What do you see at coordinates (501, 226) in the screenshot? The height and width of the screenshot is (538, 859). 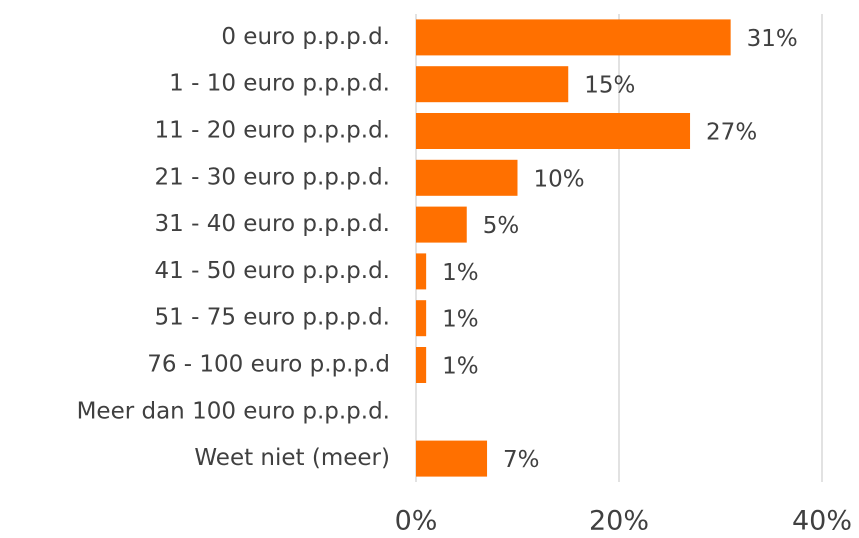 I see `data-label: 5%` at bounding box center [501, 226].